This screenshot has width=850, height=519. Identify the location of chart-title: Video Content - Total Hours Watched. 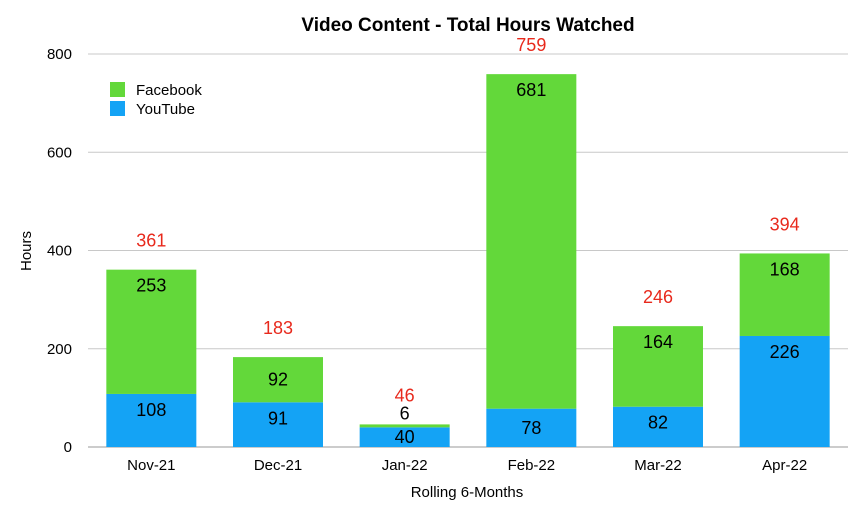
(467, 25).